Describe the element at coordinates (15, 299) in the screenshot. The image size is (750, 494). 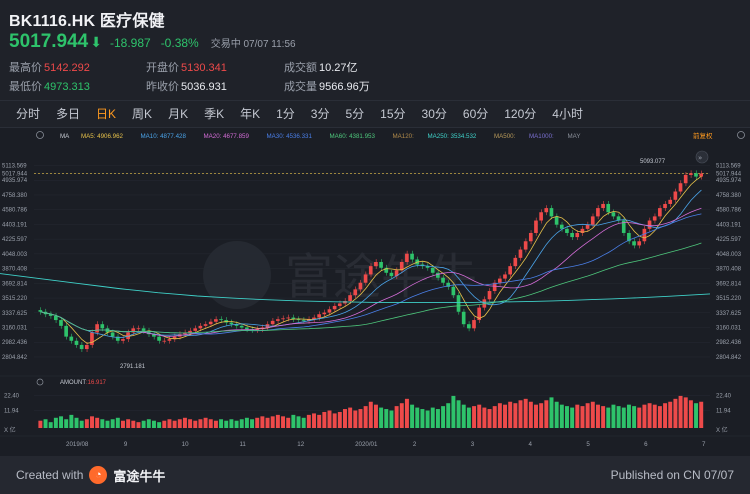
I see `left-tick-10: 3515.220` at that location.